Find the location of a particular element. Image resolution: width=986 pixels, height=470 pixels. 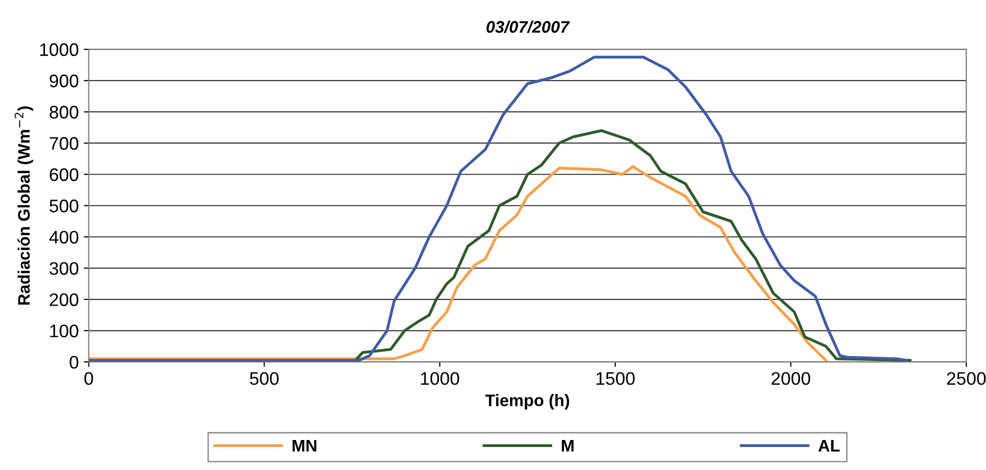

x-tick-label: 500 is located at coordinates (264, 378).